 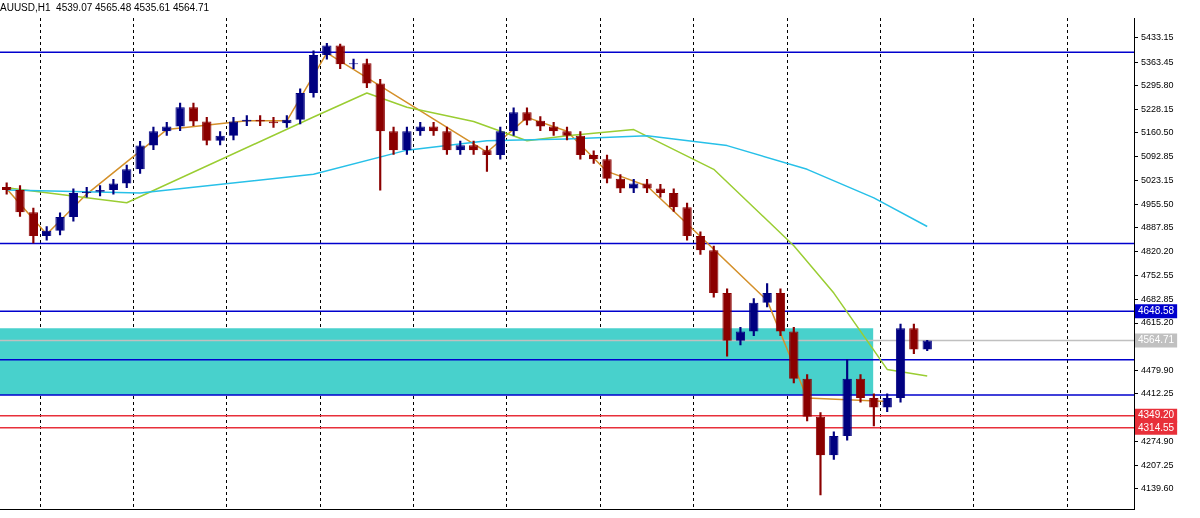 I want to click on y-tick-label: 5023.15, so click(x=1157, y=180).